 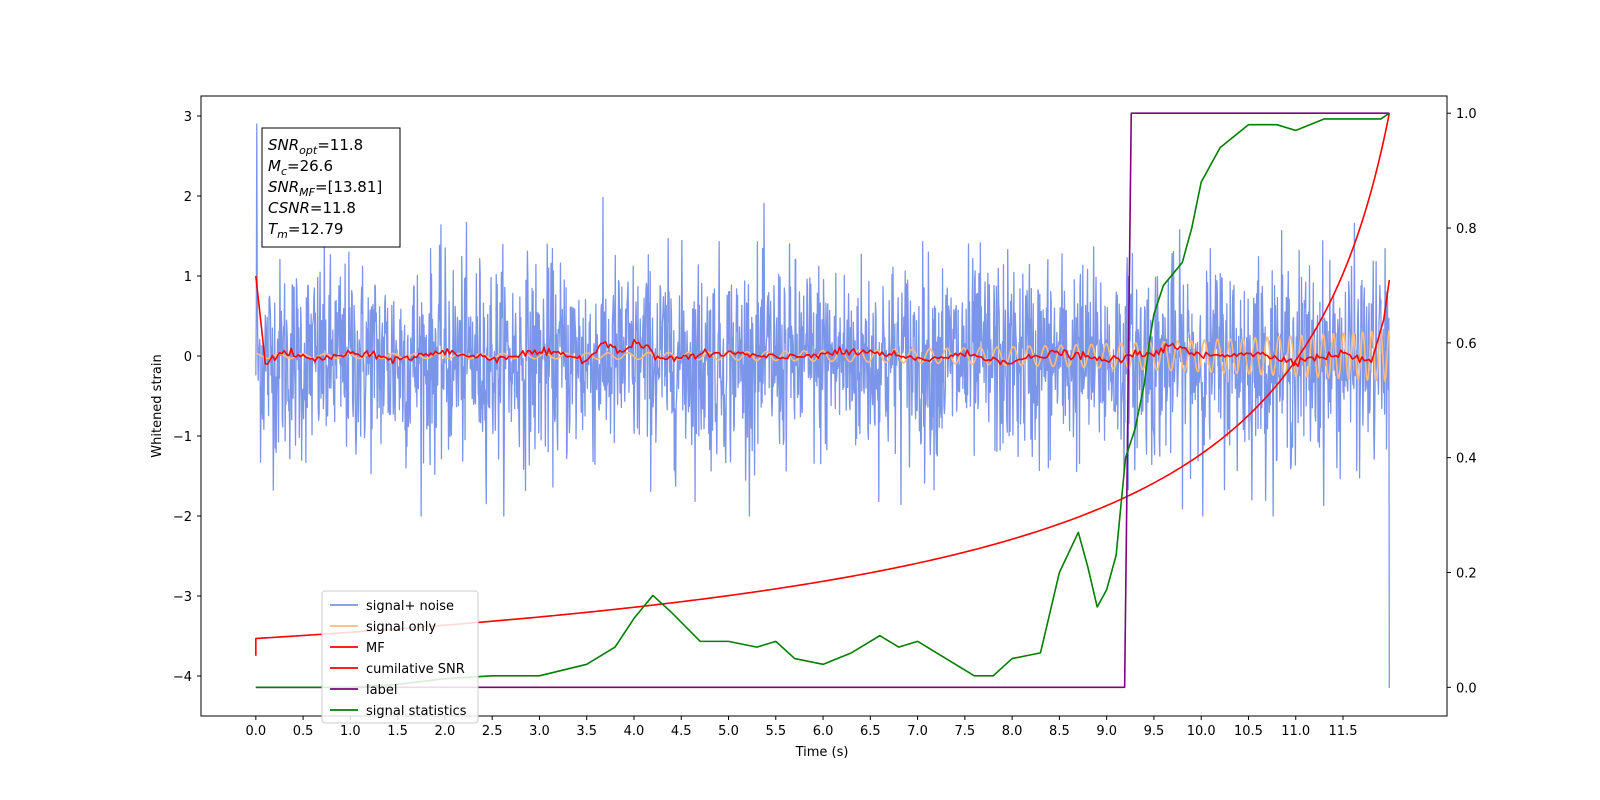 What do you see at coordinates (300, 167) in the screenshot?
I see `annotation-line: Mc=26.6` at bounding box center [300, 167].